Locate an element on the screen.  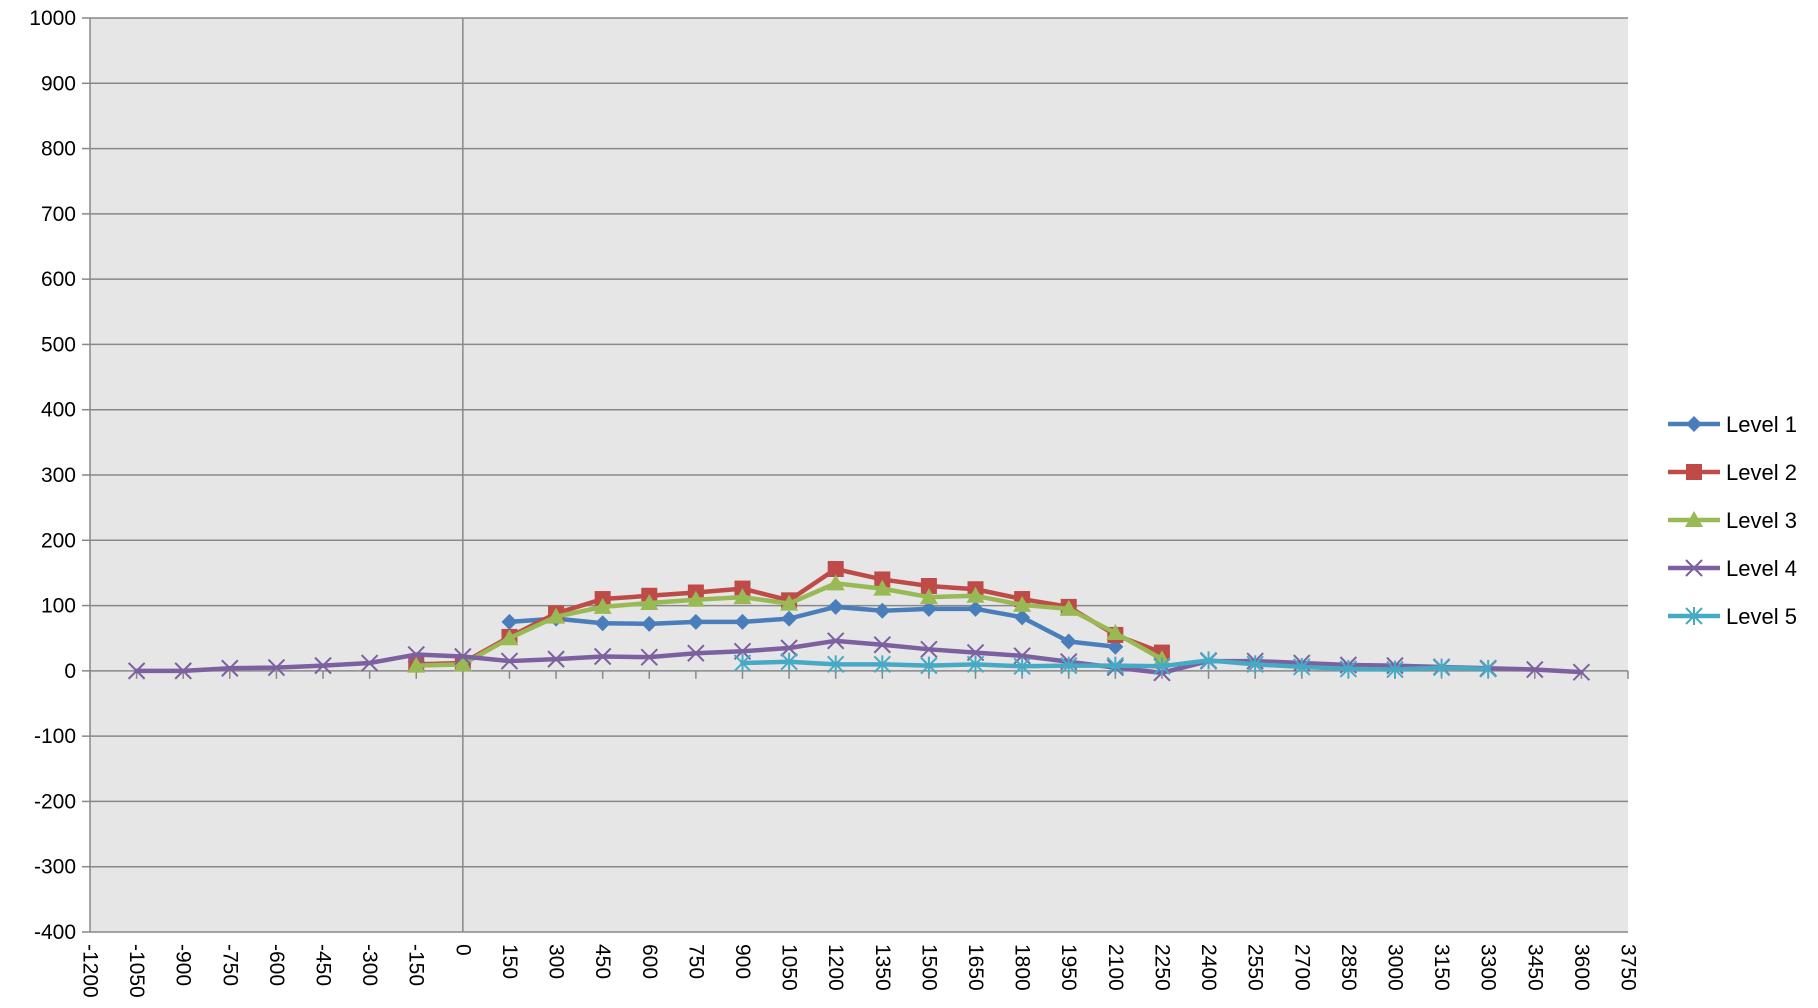
y-tick-label: 400 is located at coordinates (58, 410).